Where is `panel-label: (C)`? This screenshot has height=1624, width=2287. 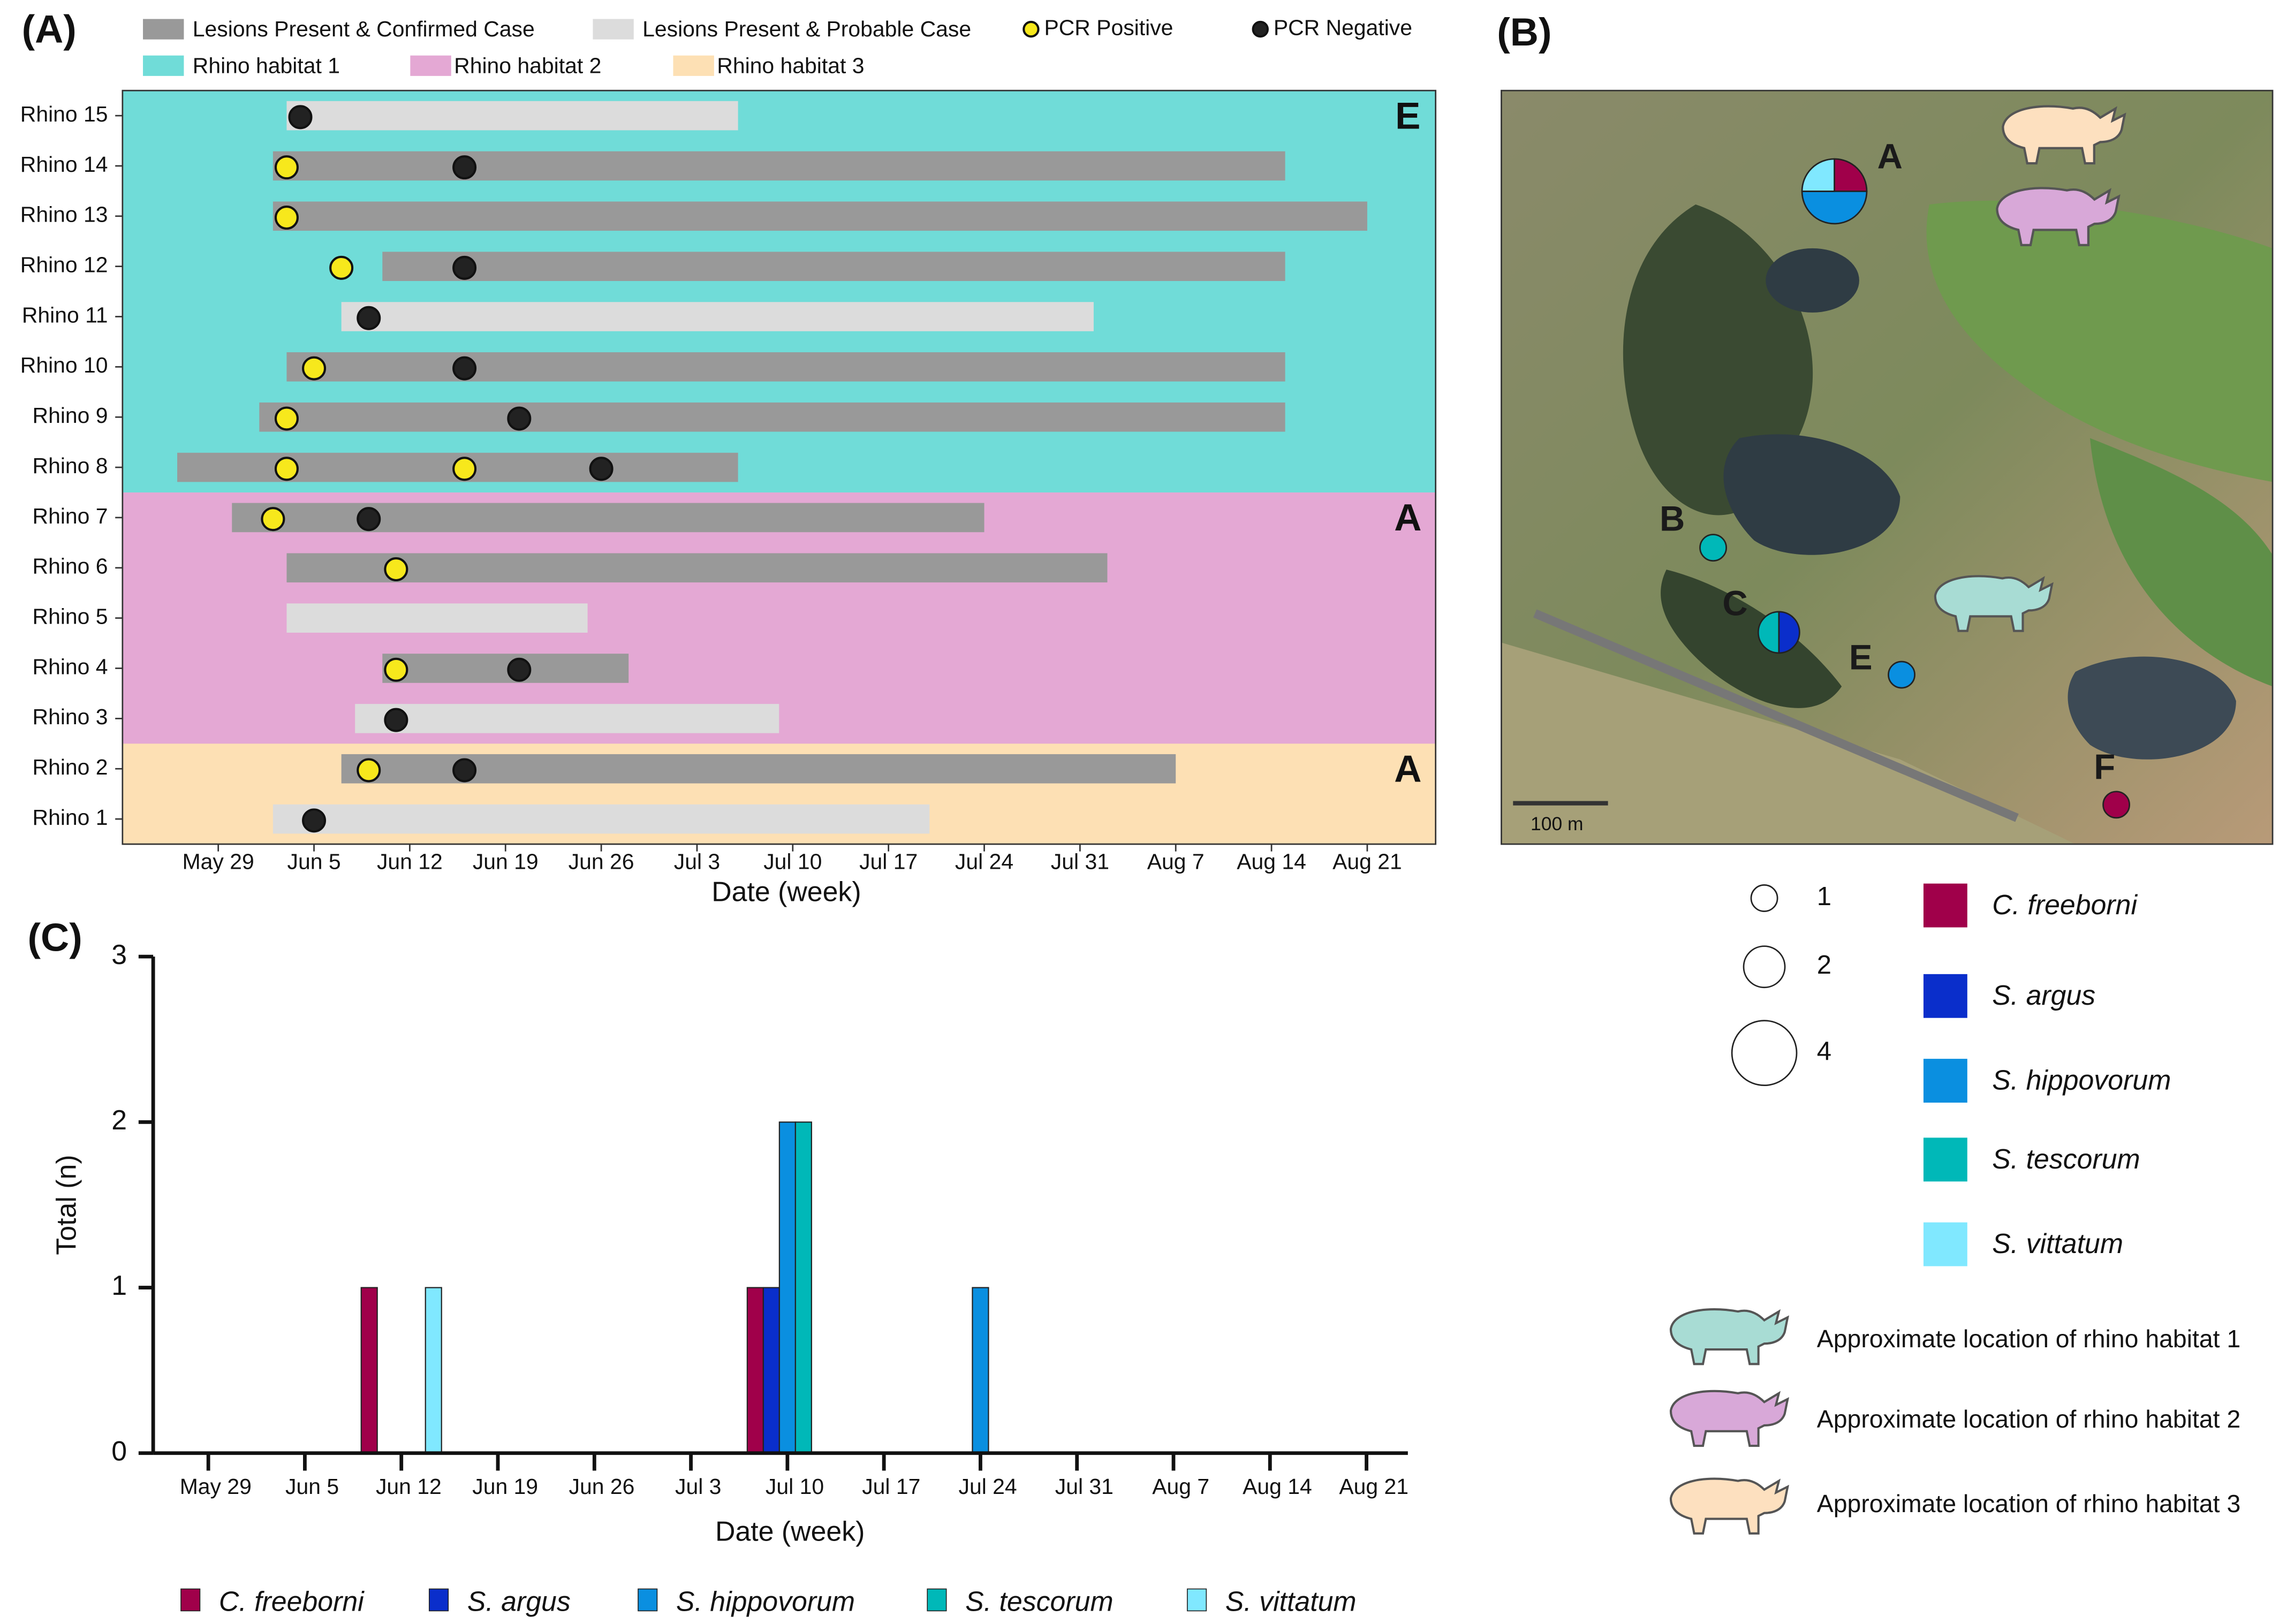 panel-label: (C) is located at coordinates (54, 937).